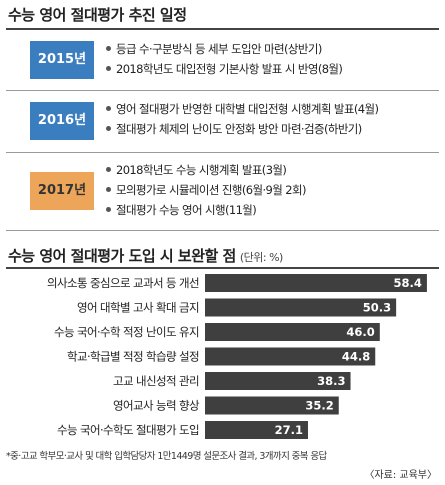  What do you see at coordinates (62, 121) in the screenshot?
I see `year-badge-2016: 2016년` at bounding box center [62, 121].